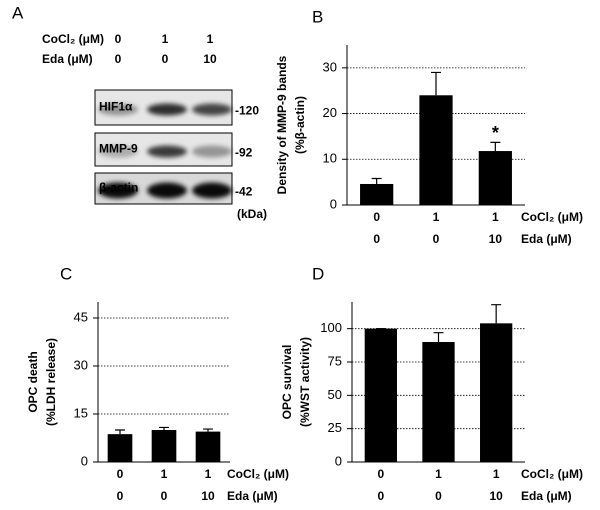  What do you see at coordinates (18, 12) in the screenshot?
I see `panel-letter: A` at bounding box center [18, 12].